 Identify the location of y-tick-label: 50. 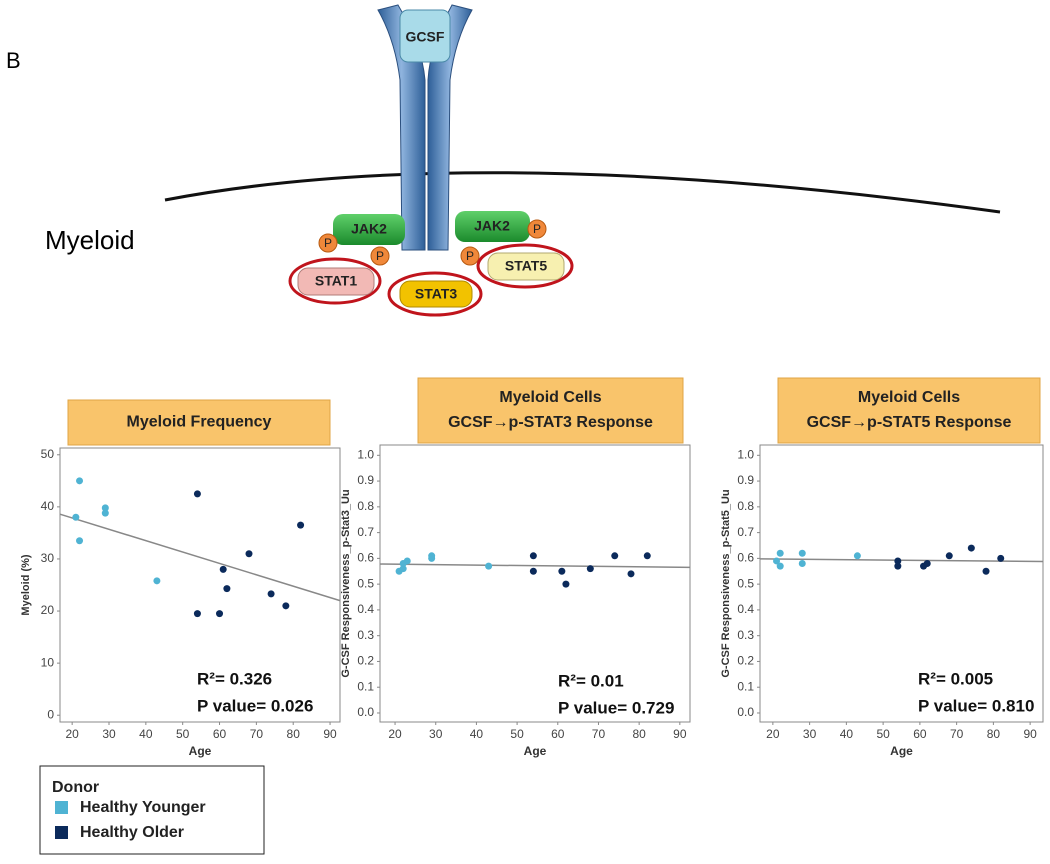
(48, 454).